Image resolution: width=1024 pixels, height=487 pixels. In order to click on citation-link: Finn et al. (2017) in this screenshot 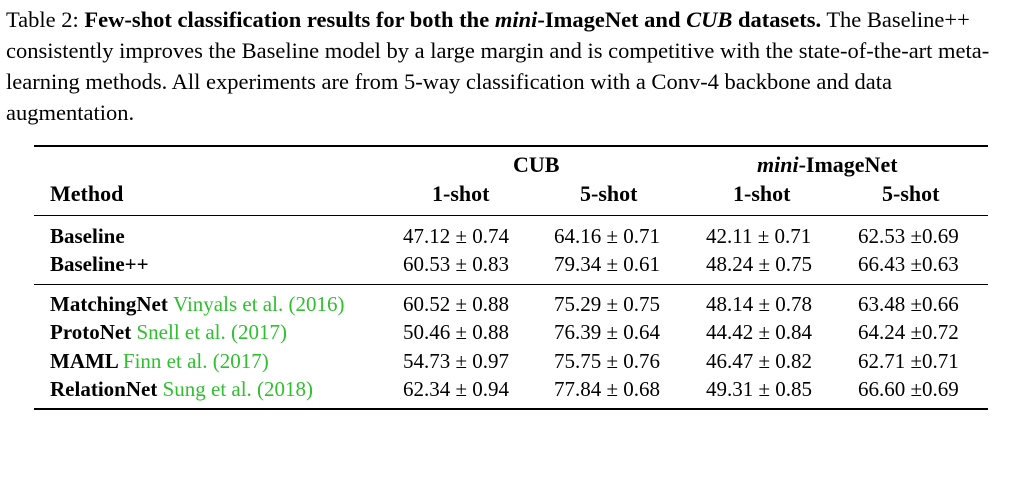, I will do `click(196, 361)`.